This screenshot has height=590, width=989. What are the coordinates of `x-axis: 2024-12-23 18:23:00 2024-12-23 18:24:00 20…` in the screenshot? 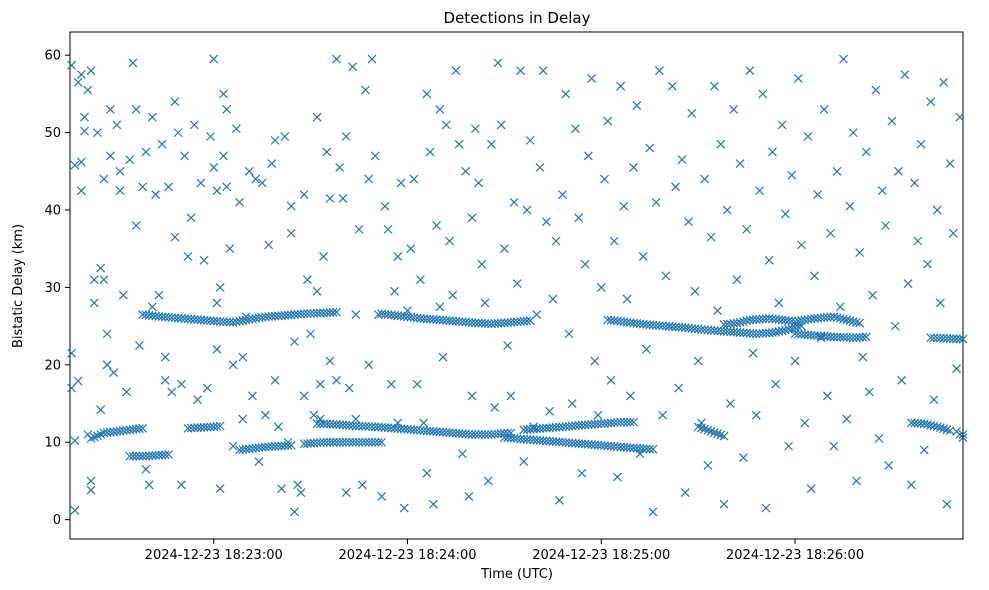 It's located at (504, 551).